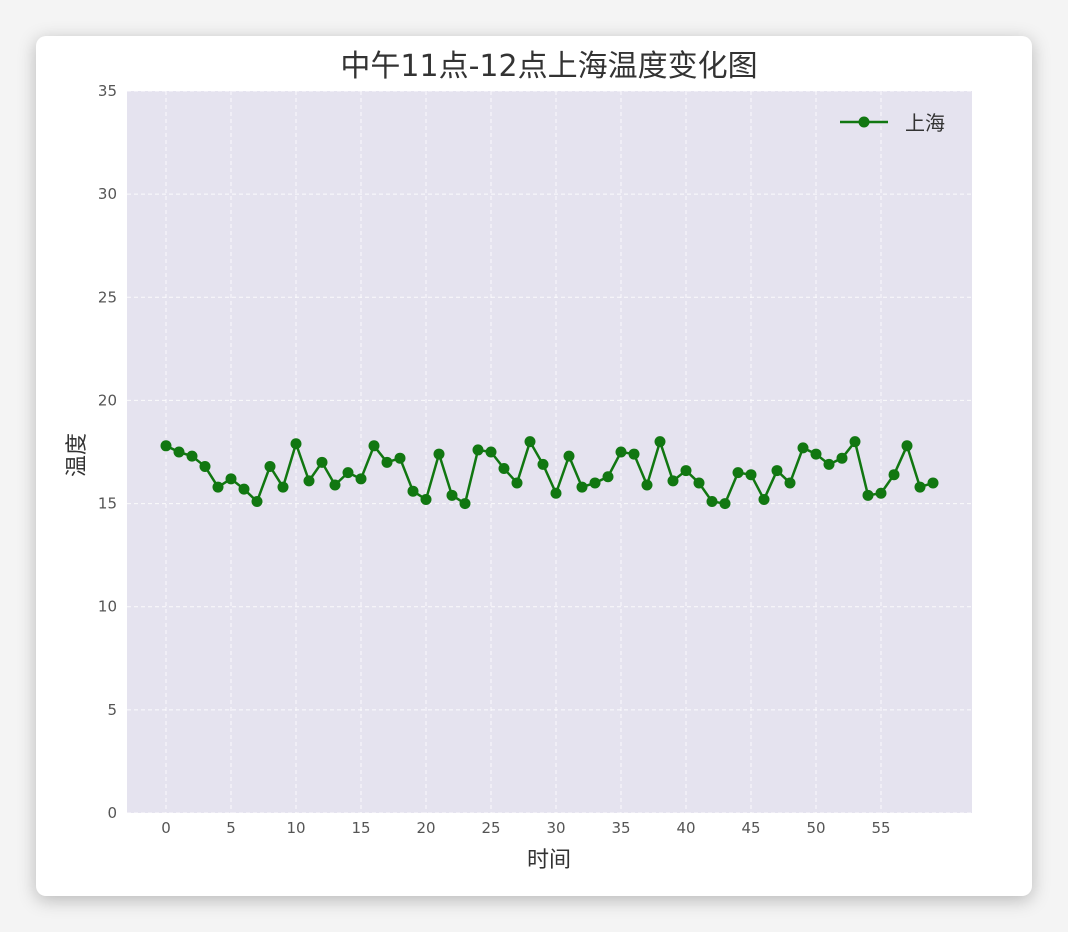 The height and width of the screenshot is (932, 1068). I want to click on x-tick-label: 45, so click(750, 828).